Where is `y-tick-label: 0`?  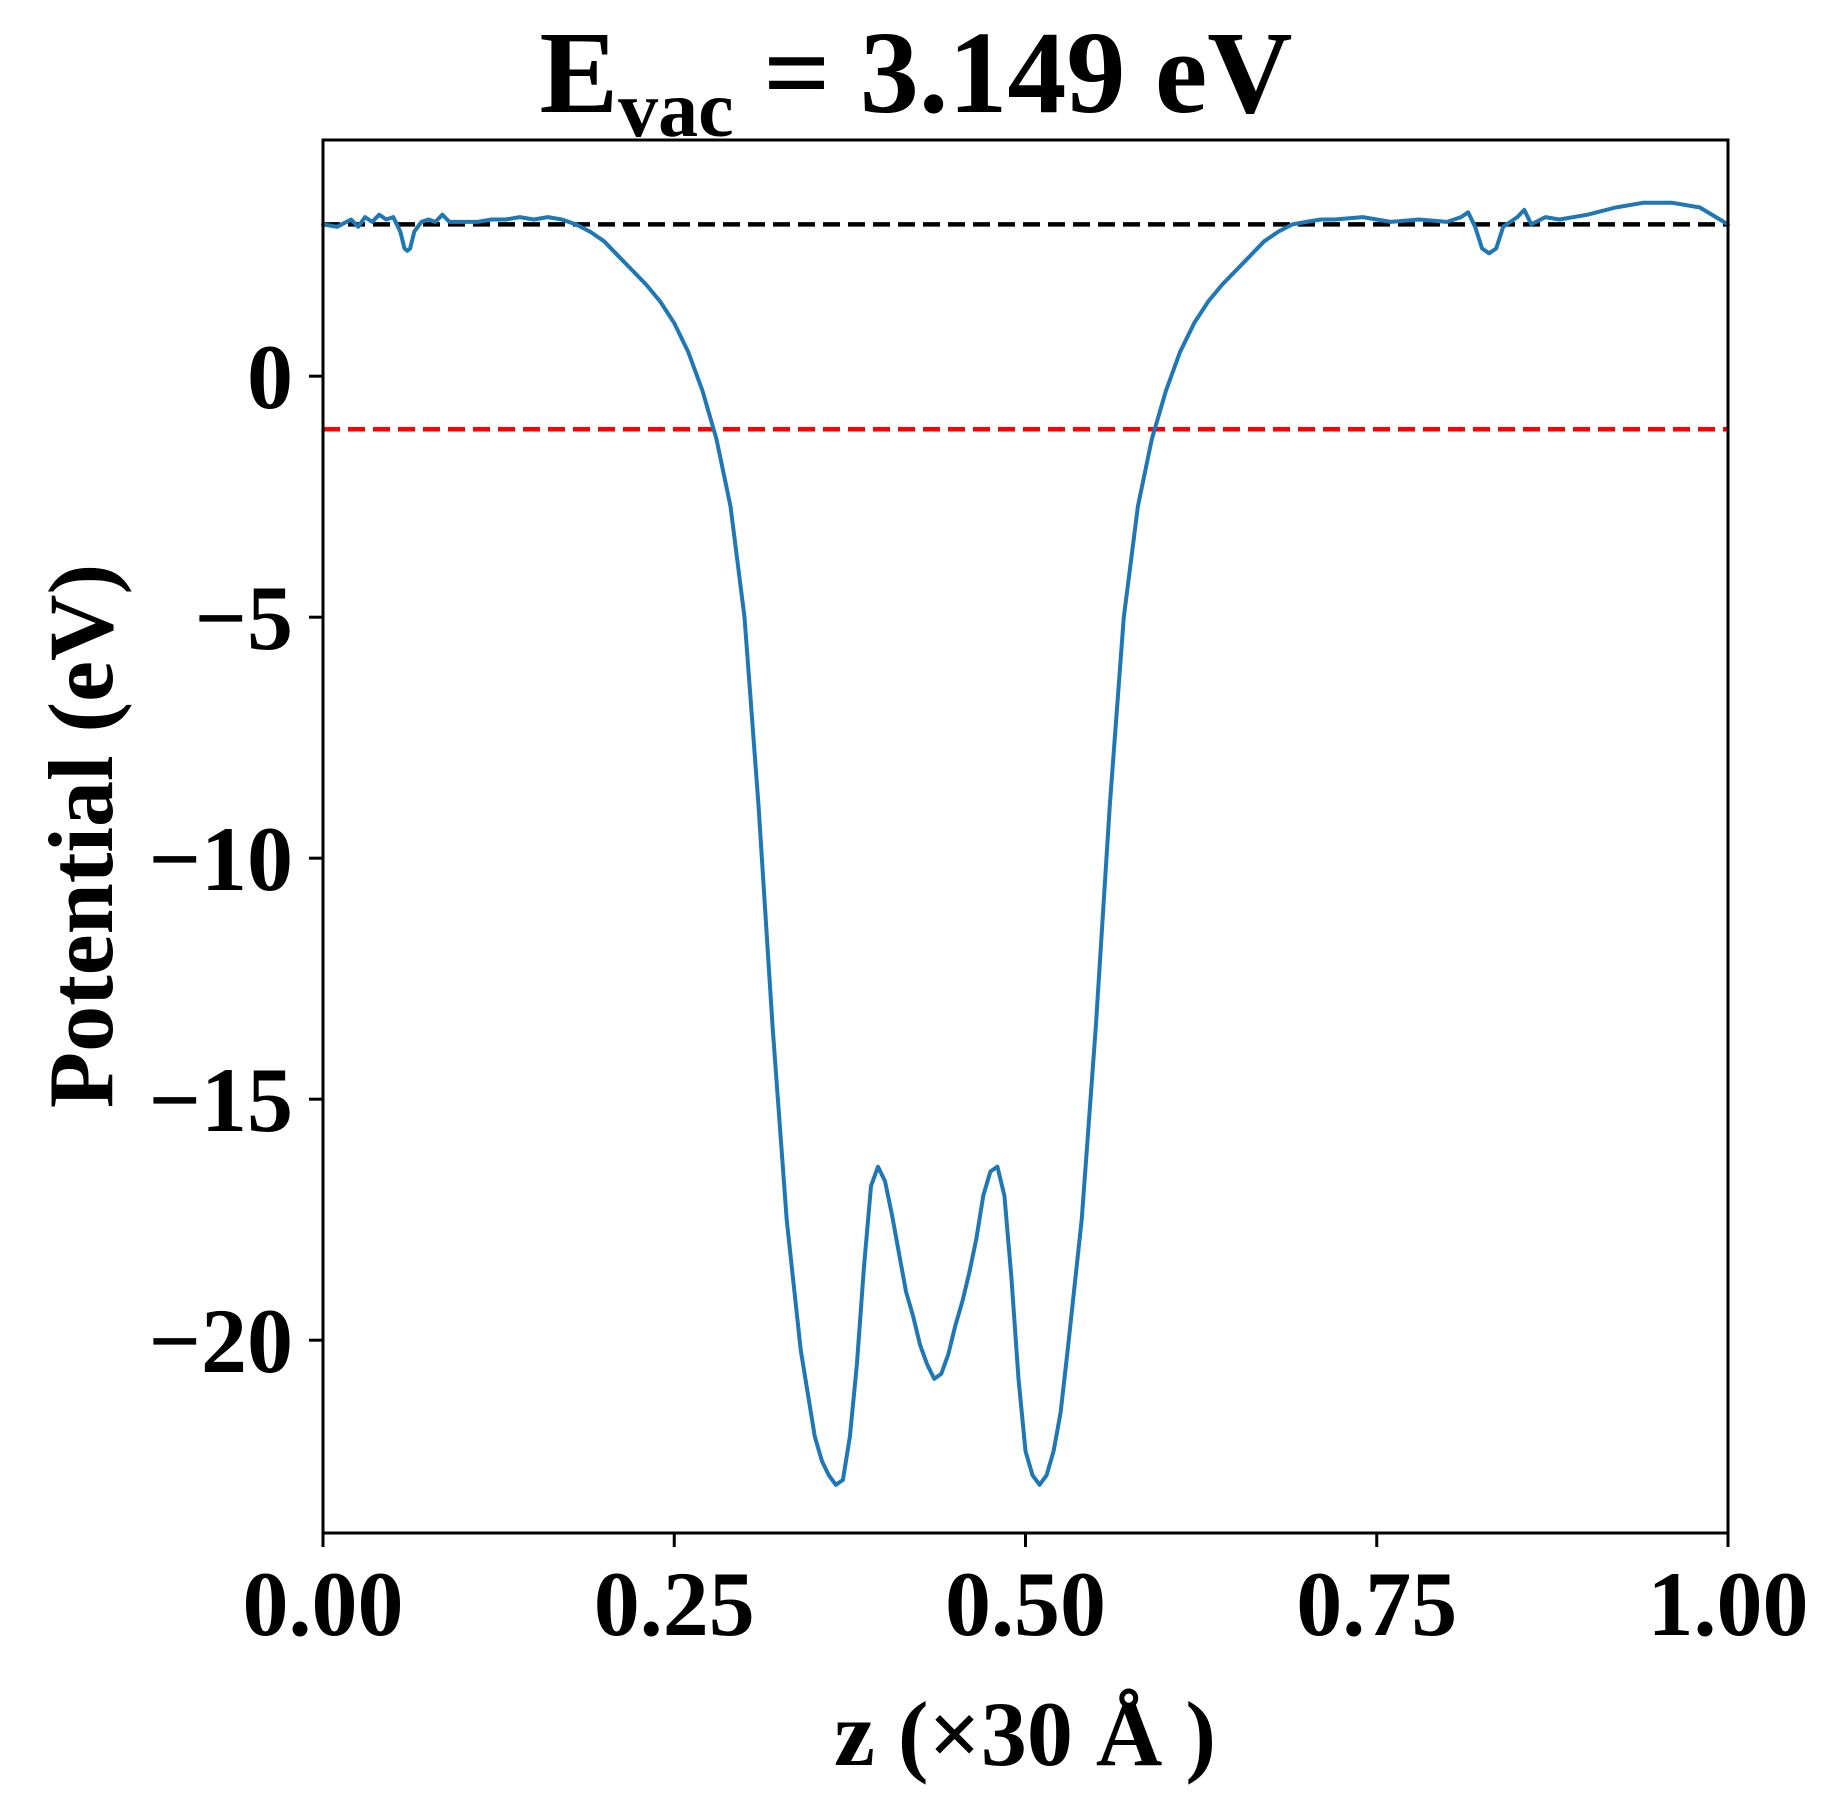
y-tick-label: 0 is located at coordinates (270, 377).